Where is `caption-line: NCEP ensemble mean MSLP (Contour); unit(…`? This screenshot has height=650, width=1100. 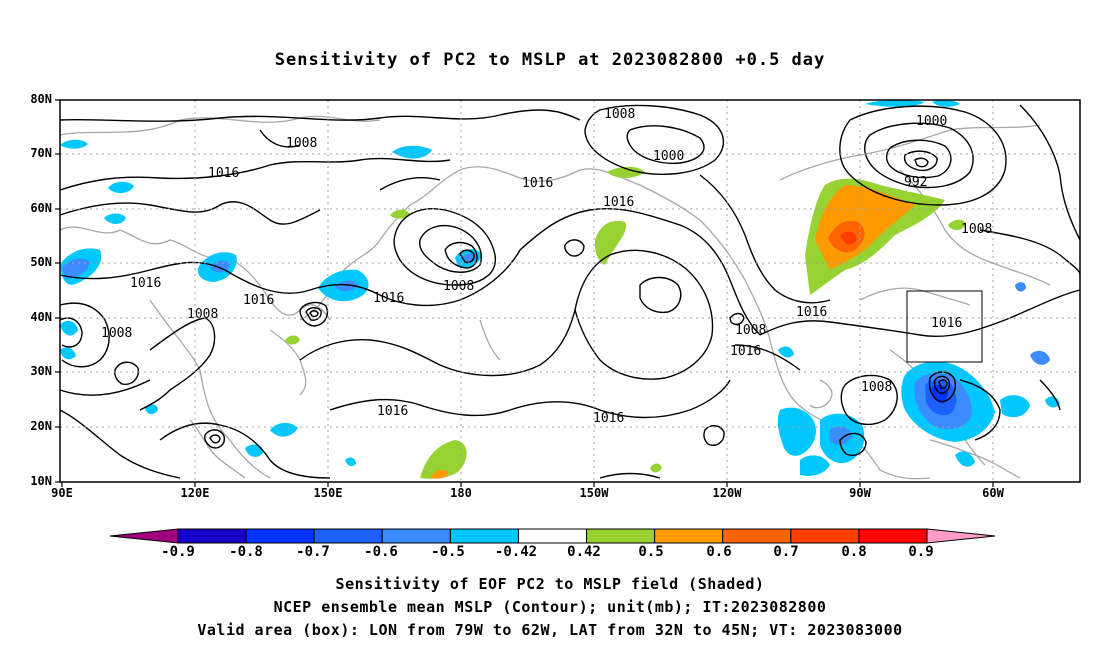
caption-line: NCEP ensemble mean MSLP (Contour); unit(… is located at coordinates (550, 607).